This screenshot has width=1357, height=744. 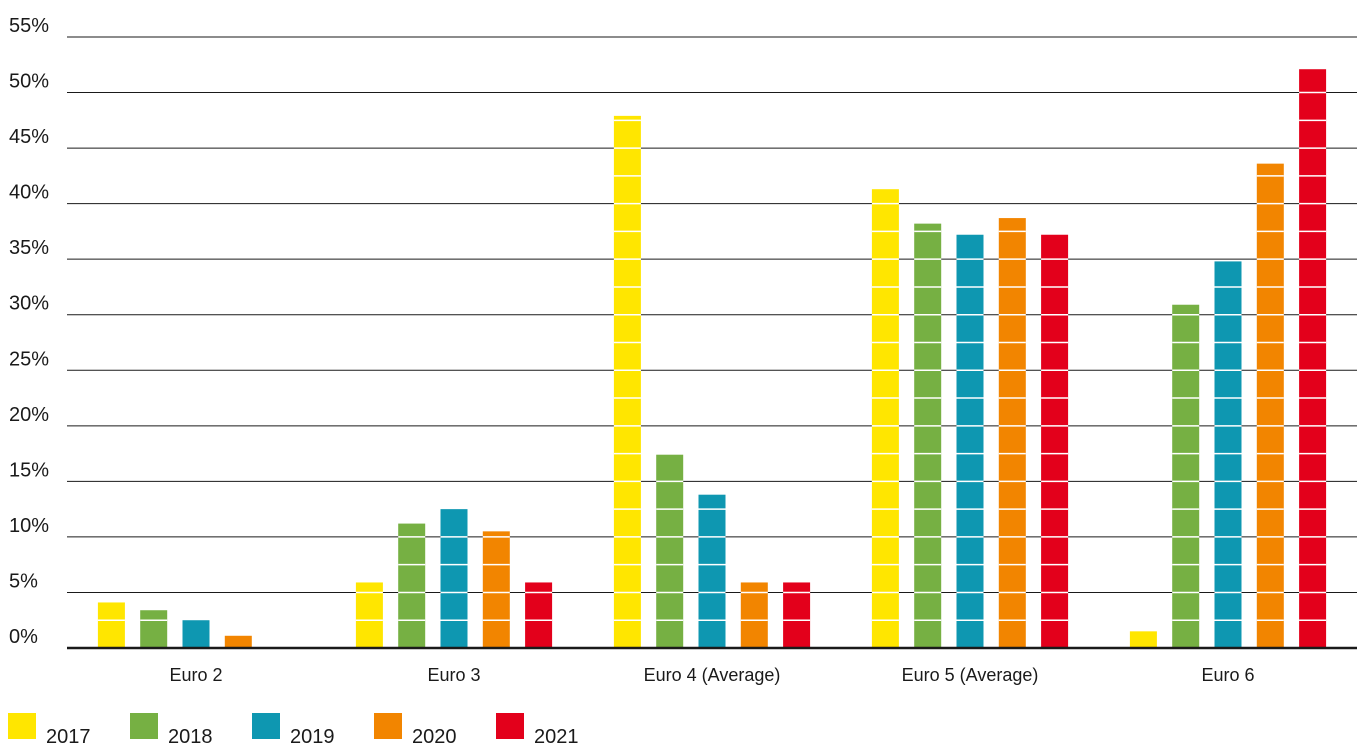 I want to click on legend-swatch-2019, so click(x=266, y=726).